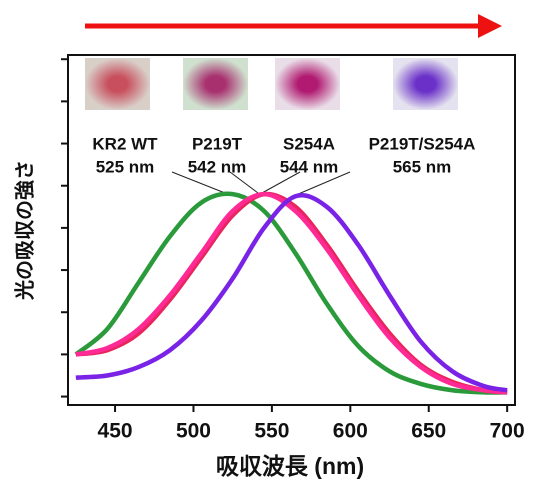 This screenshot has height=492, width=545. What do you see at coordinates (350, 431) in the screenshot?
I see `x-tick-label: 600` at bounding box center [350, 431].